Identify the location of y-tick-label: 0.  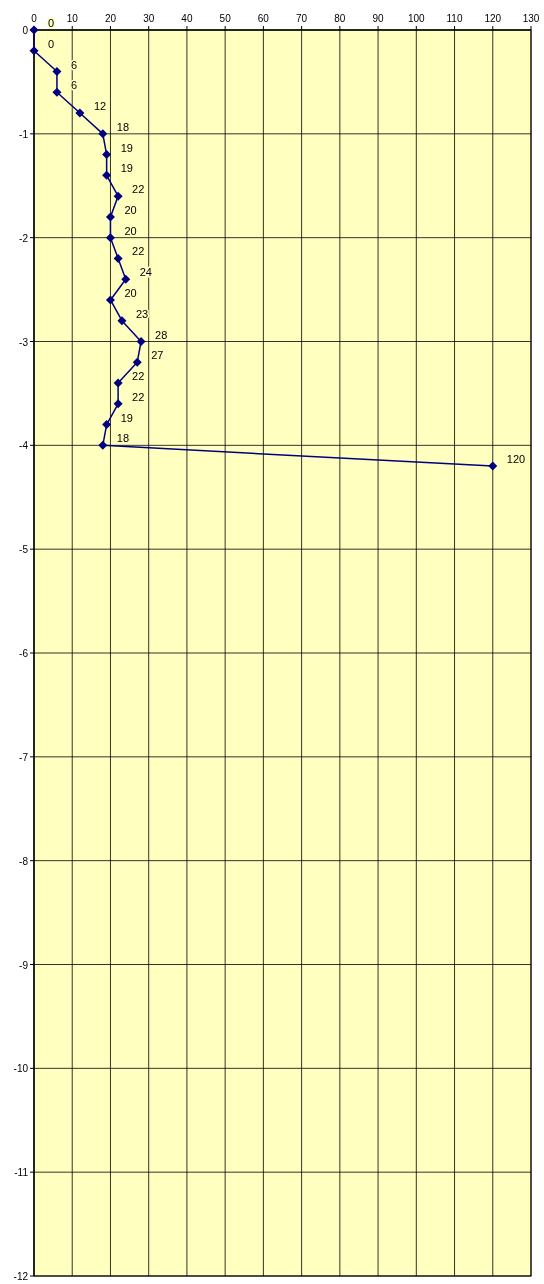
(25, 30).